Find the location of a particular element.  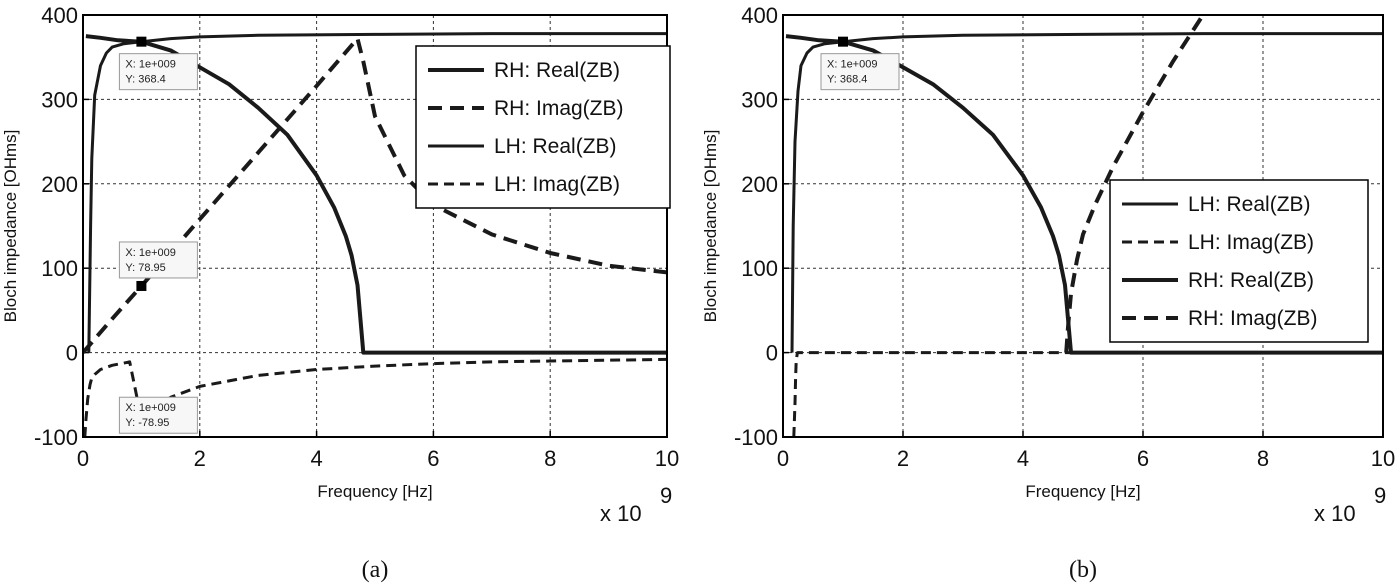

datatip-y: Y: -78.95 is located at coordinates (147, 423).